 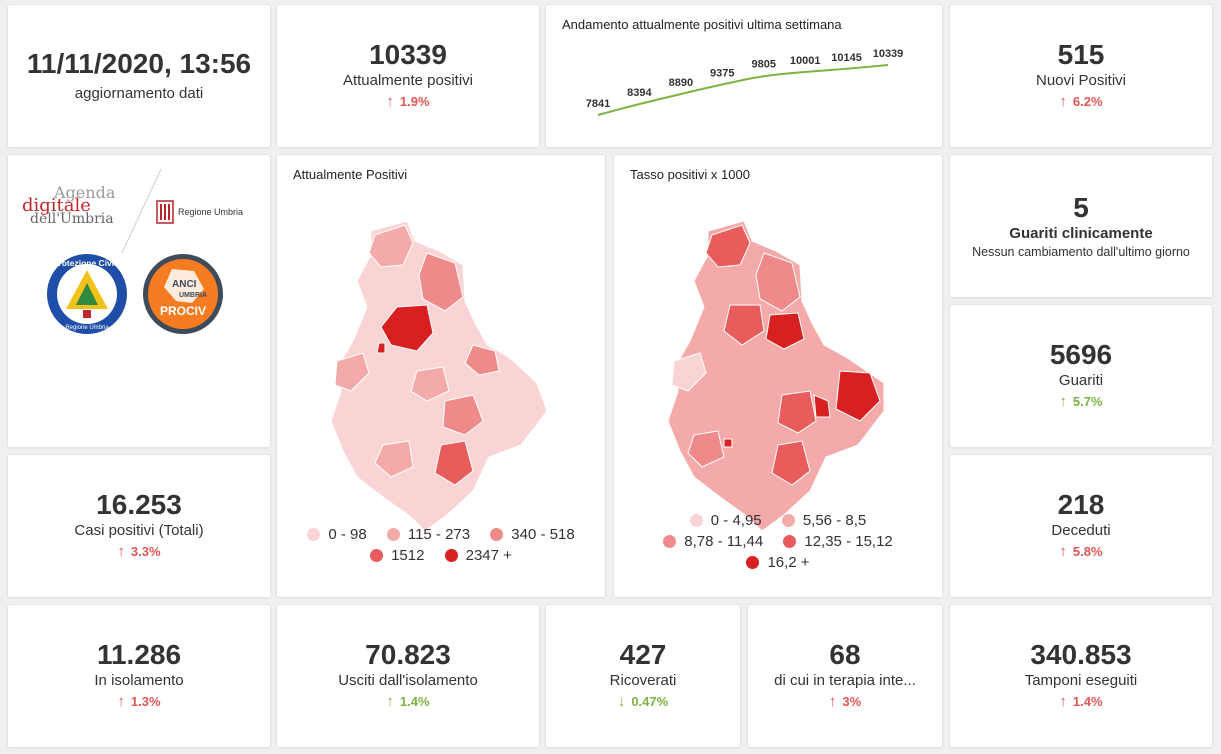 What do you see at coordinates (845, 702) in the screenshot?
I see `kpi-change: ↑ 3%` at bounding box center [845, 702].